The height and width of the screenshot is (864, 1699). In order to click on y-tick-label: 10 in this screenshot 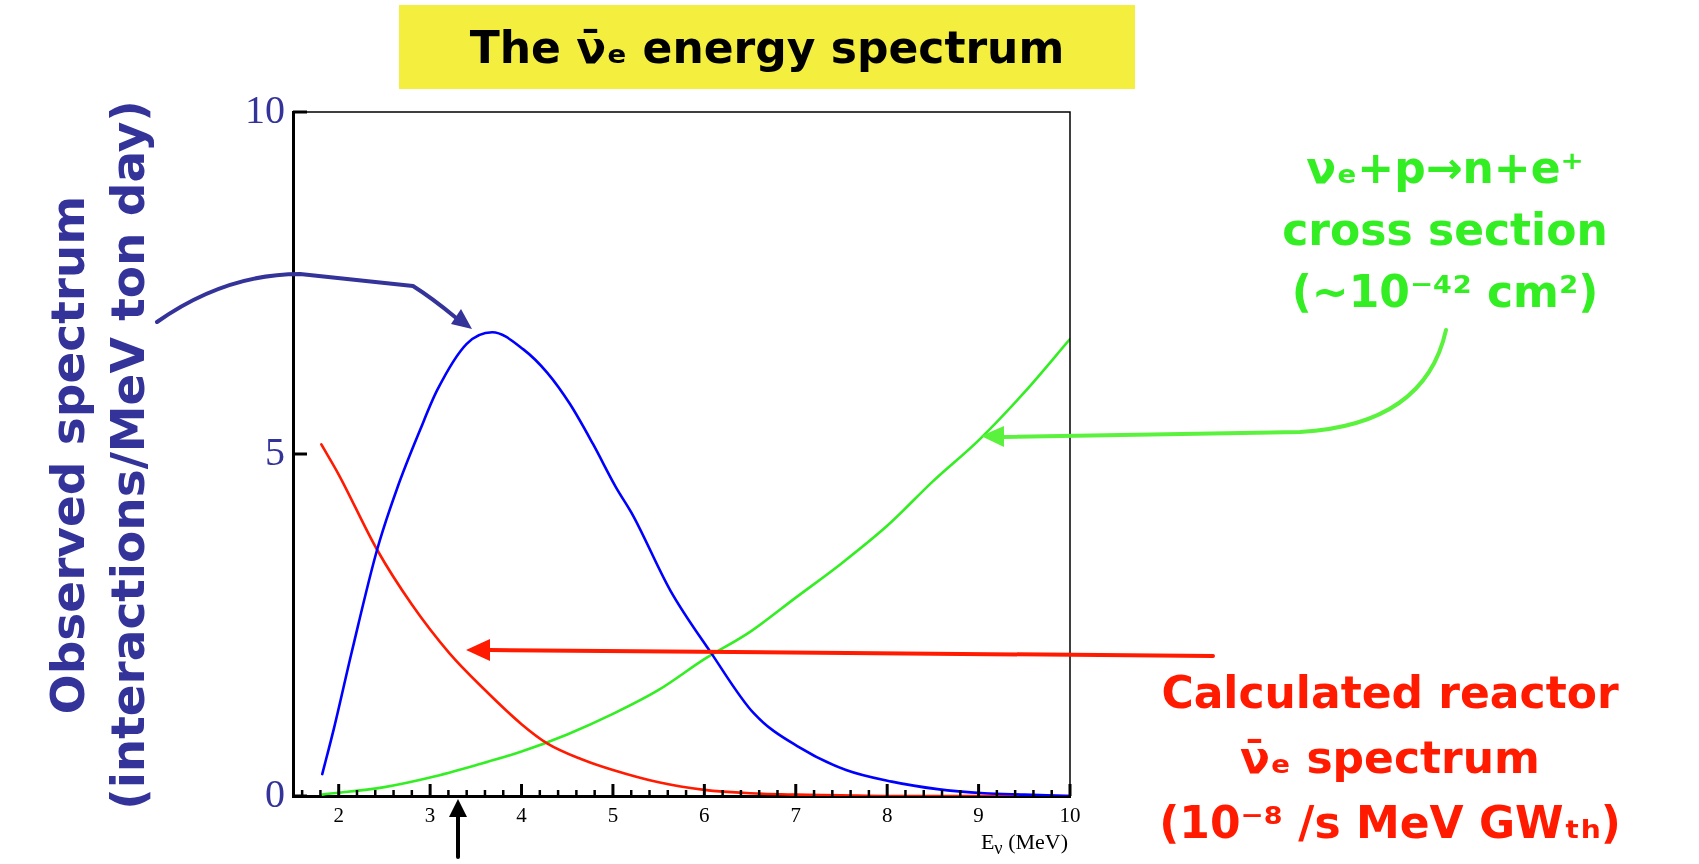, I will do `click(265, 109)`.